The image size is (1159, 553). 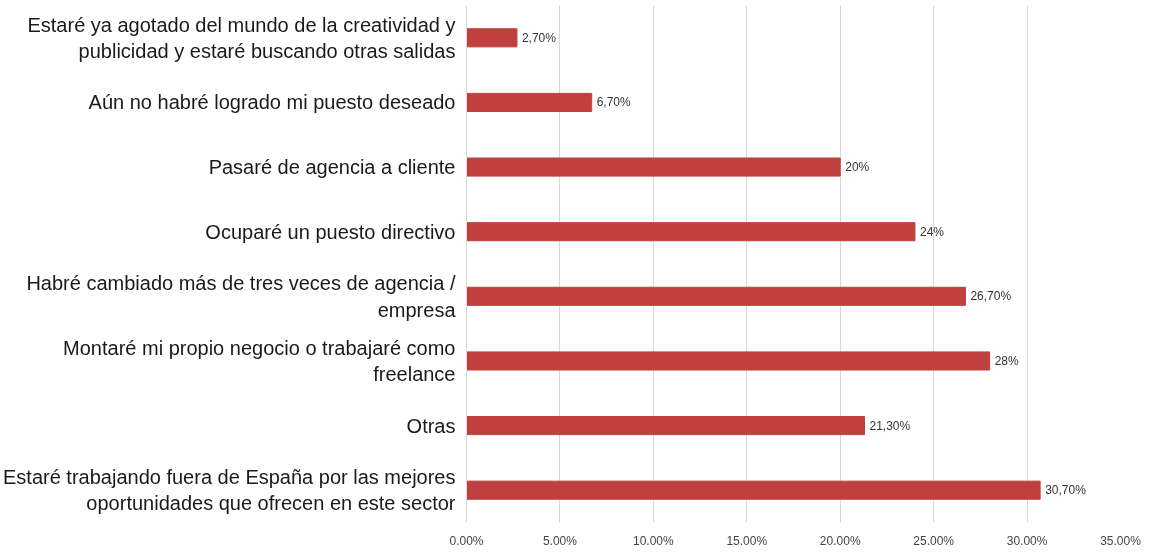 What do you see at coordinates (934, 540) in the screenshot?
I see `x-tick-label: 25.00%` at bounding box center [934, 540].